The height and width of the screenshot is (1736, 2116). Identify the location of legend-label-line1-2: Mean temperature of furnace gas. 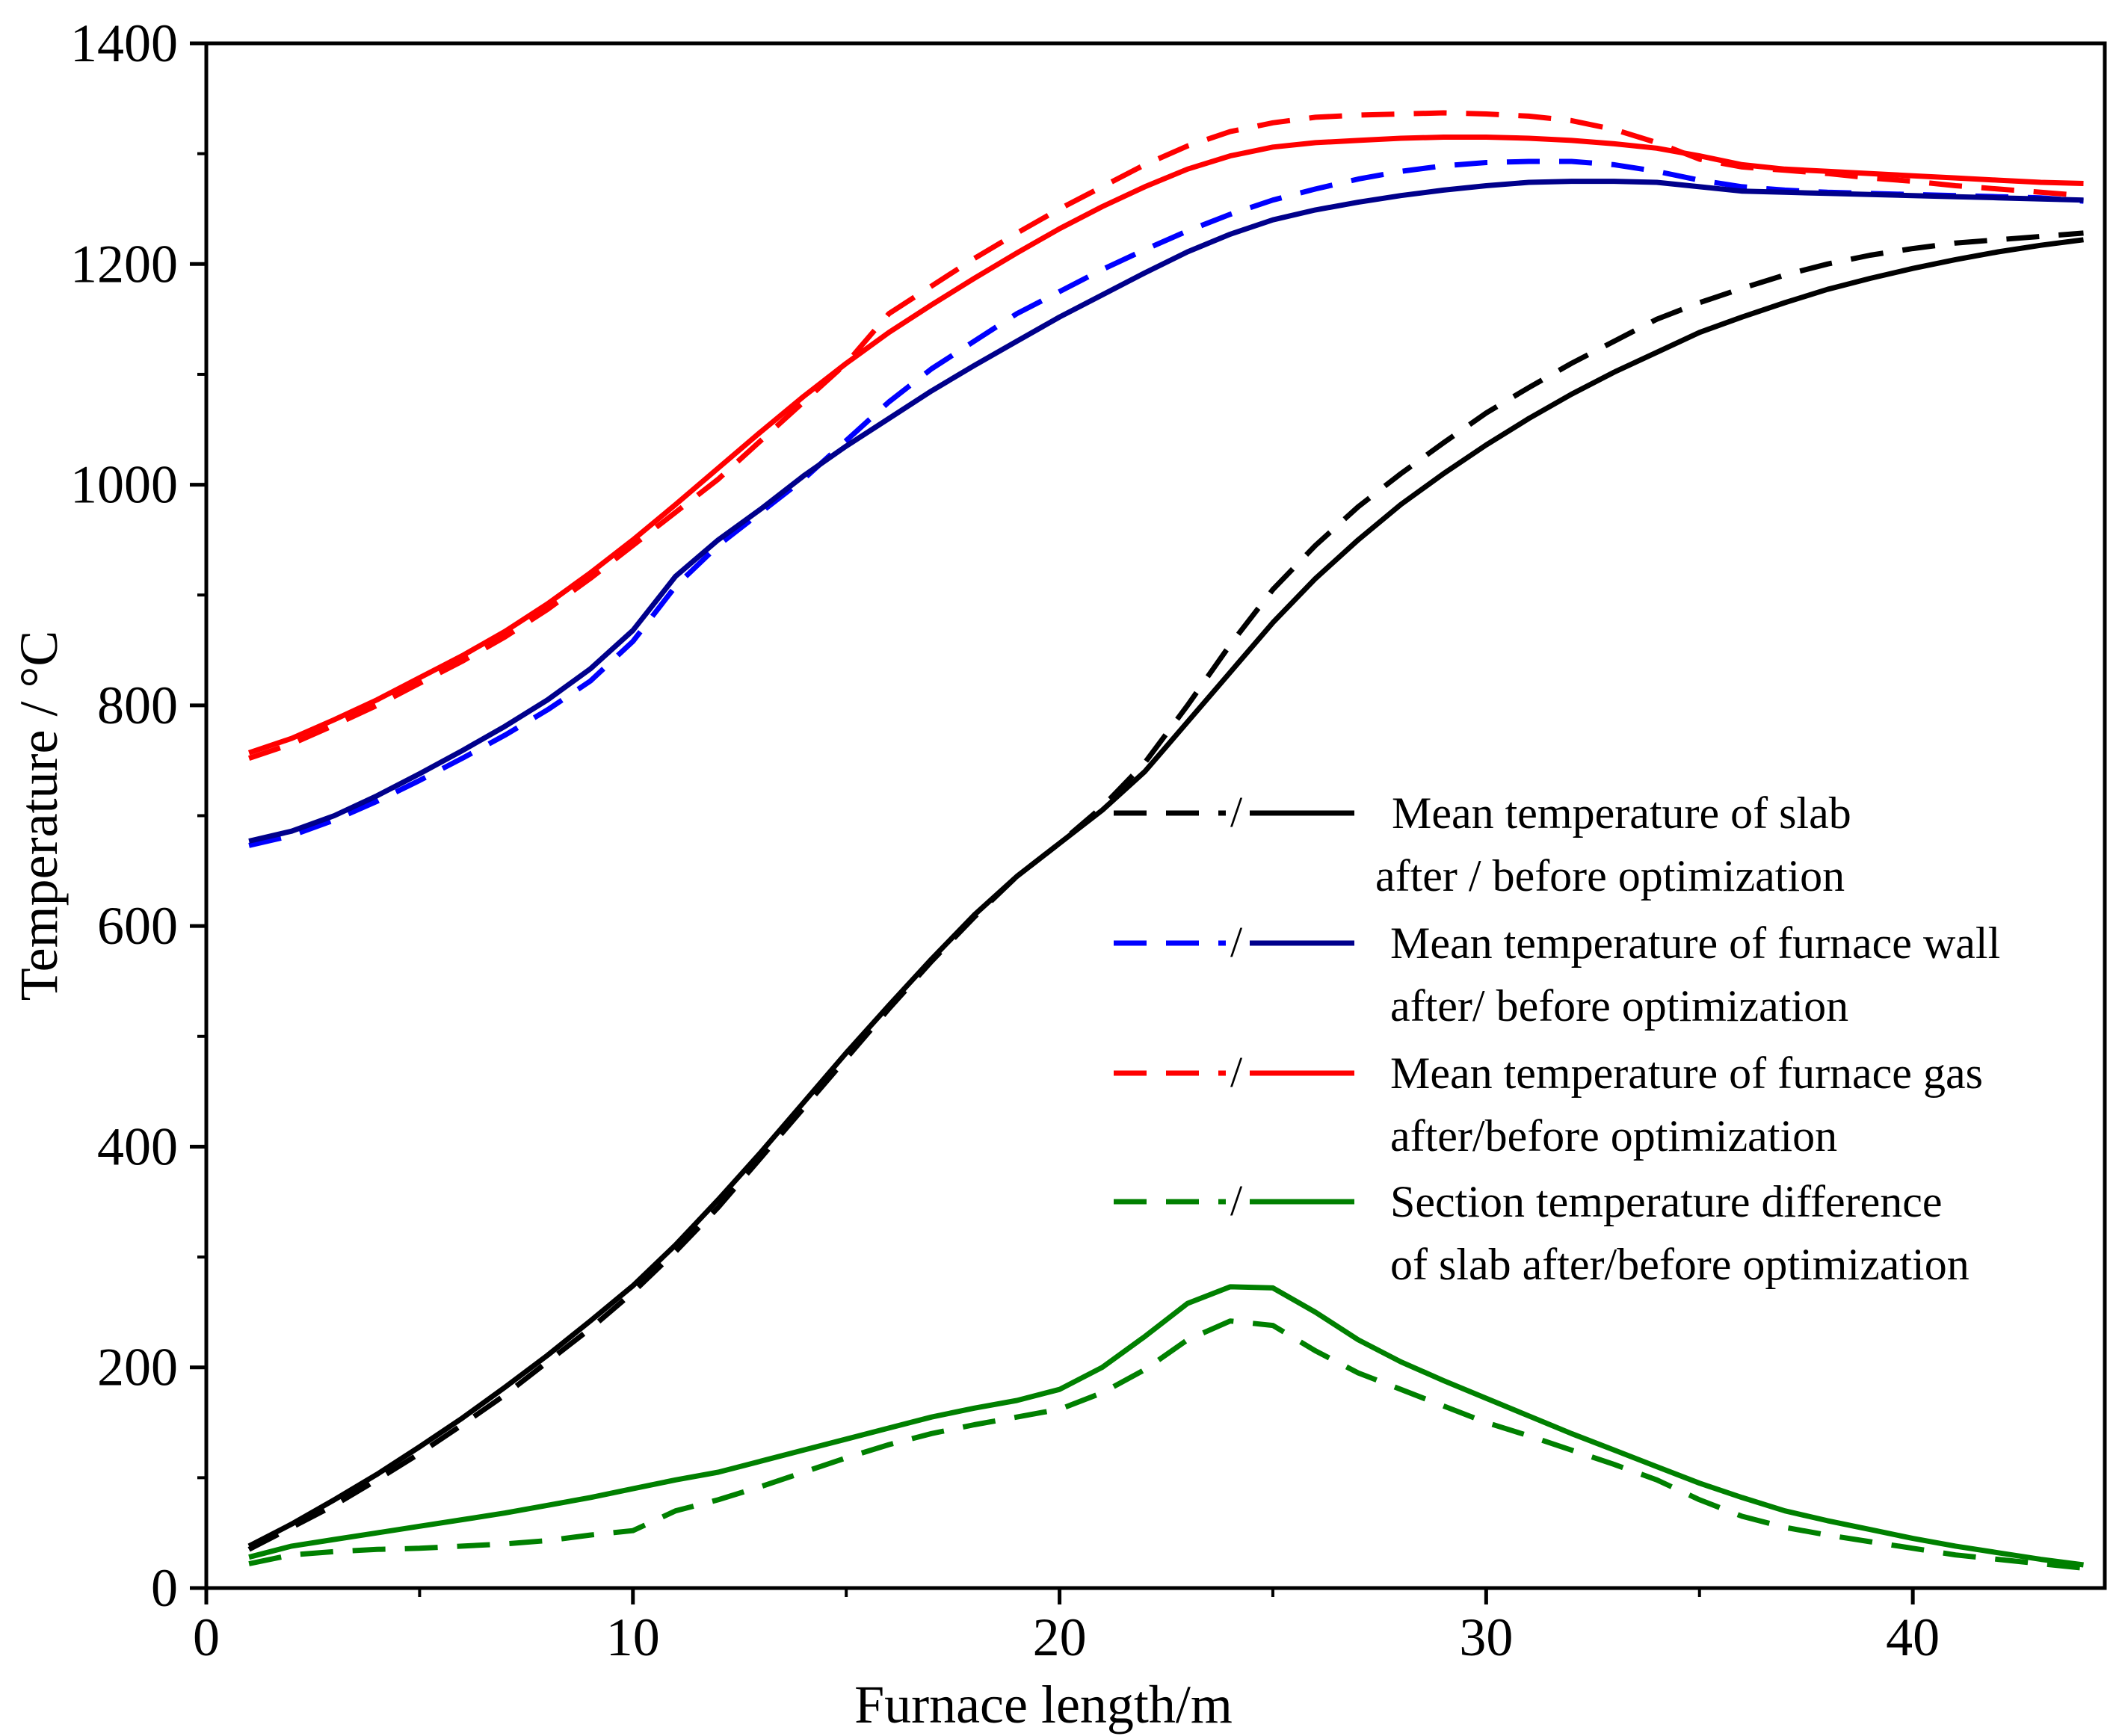
(1687, 1073).